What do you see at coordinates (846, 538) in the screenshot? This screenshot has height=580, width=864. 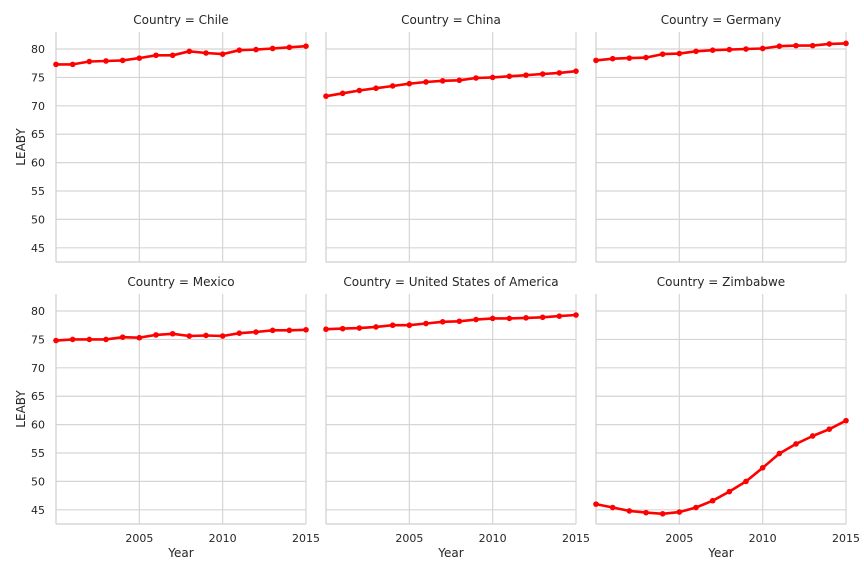 I see `x-tick-label: 2015` at bounding box center [846, 538].